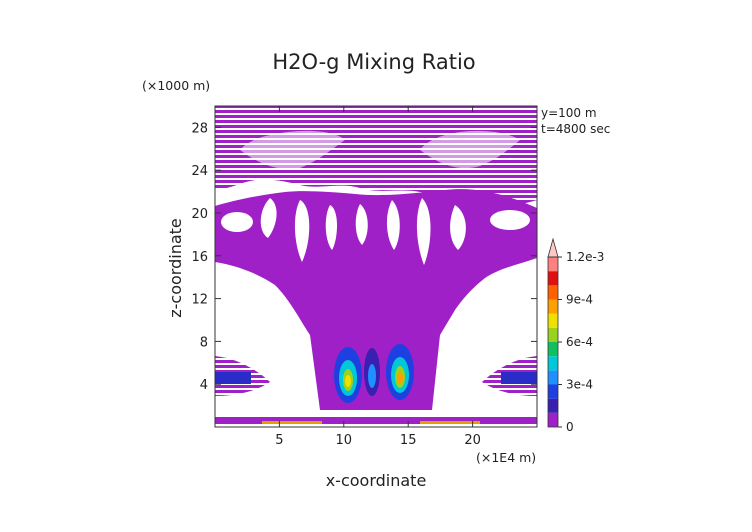  Describe the element at coordinates (553, 247) in the screenshot. I see `colorbar-extend-arrow` at that location.